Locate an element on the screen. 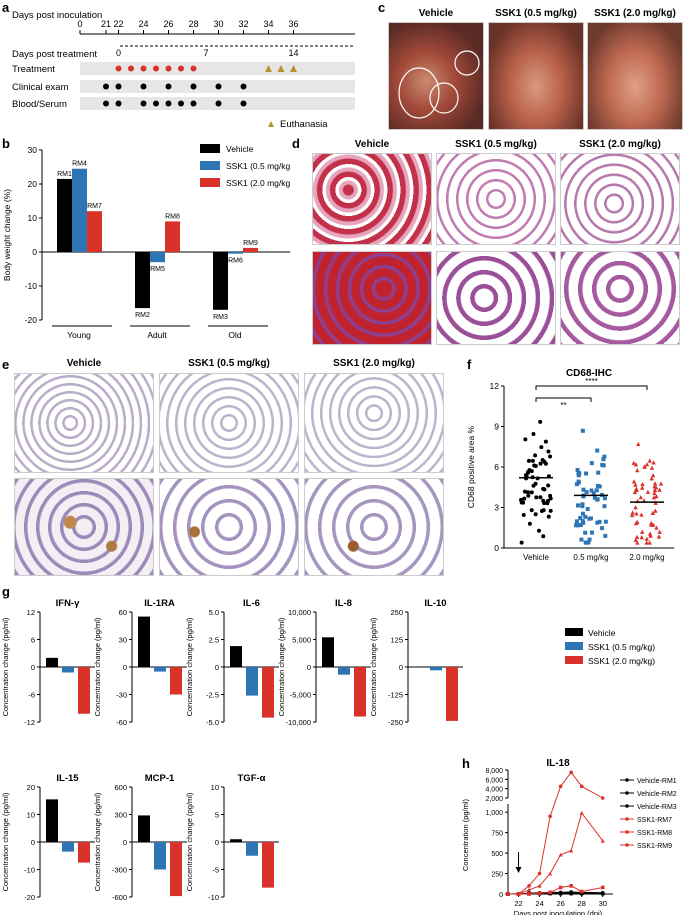  b-y-tick-label: 20 is located at coordinates (33, 184).